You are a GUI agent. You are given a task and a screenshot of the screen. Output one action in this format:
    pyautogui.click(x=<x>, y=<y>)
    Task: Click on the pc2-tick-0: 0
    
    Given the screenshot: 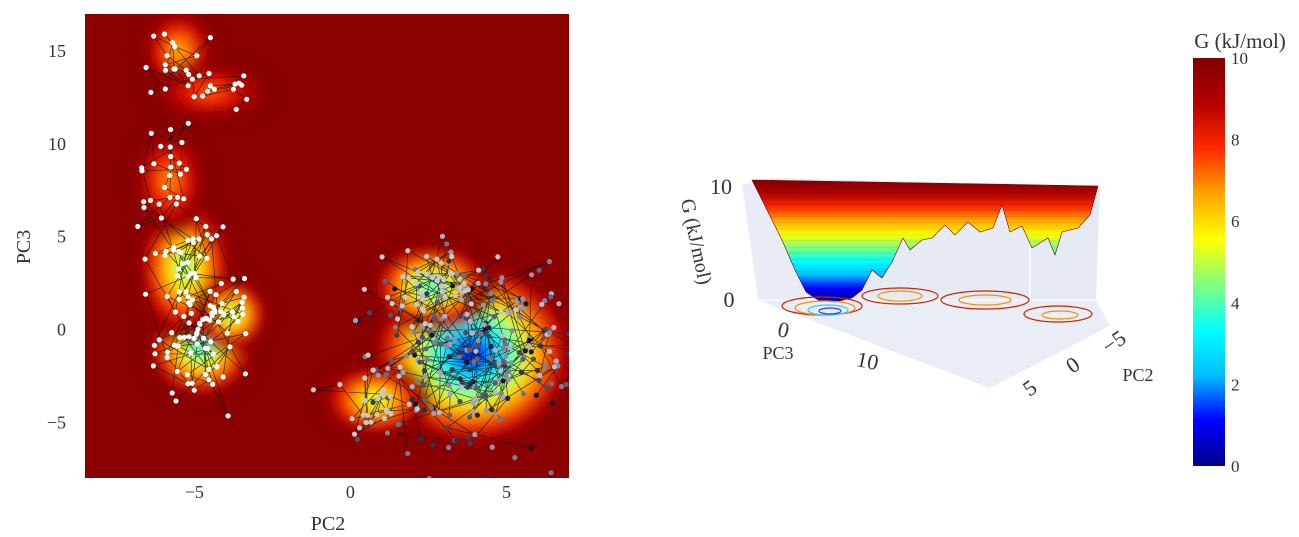 What is the action you would take?
    pyautogui.click(x=1072, y=364)
    